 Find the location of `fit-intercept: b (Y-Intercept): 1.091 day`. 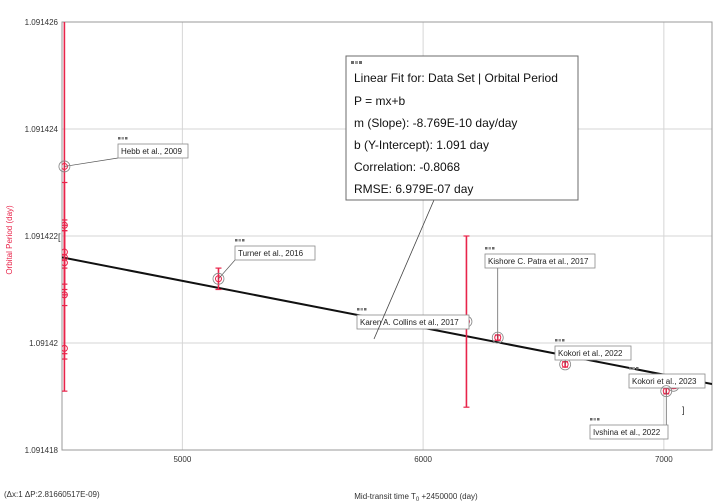

fit-intercept: b (Y-Intercept): 1.091 day is located at coordinates (421, 145).